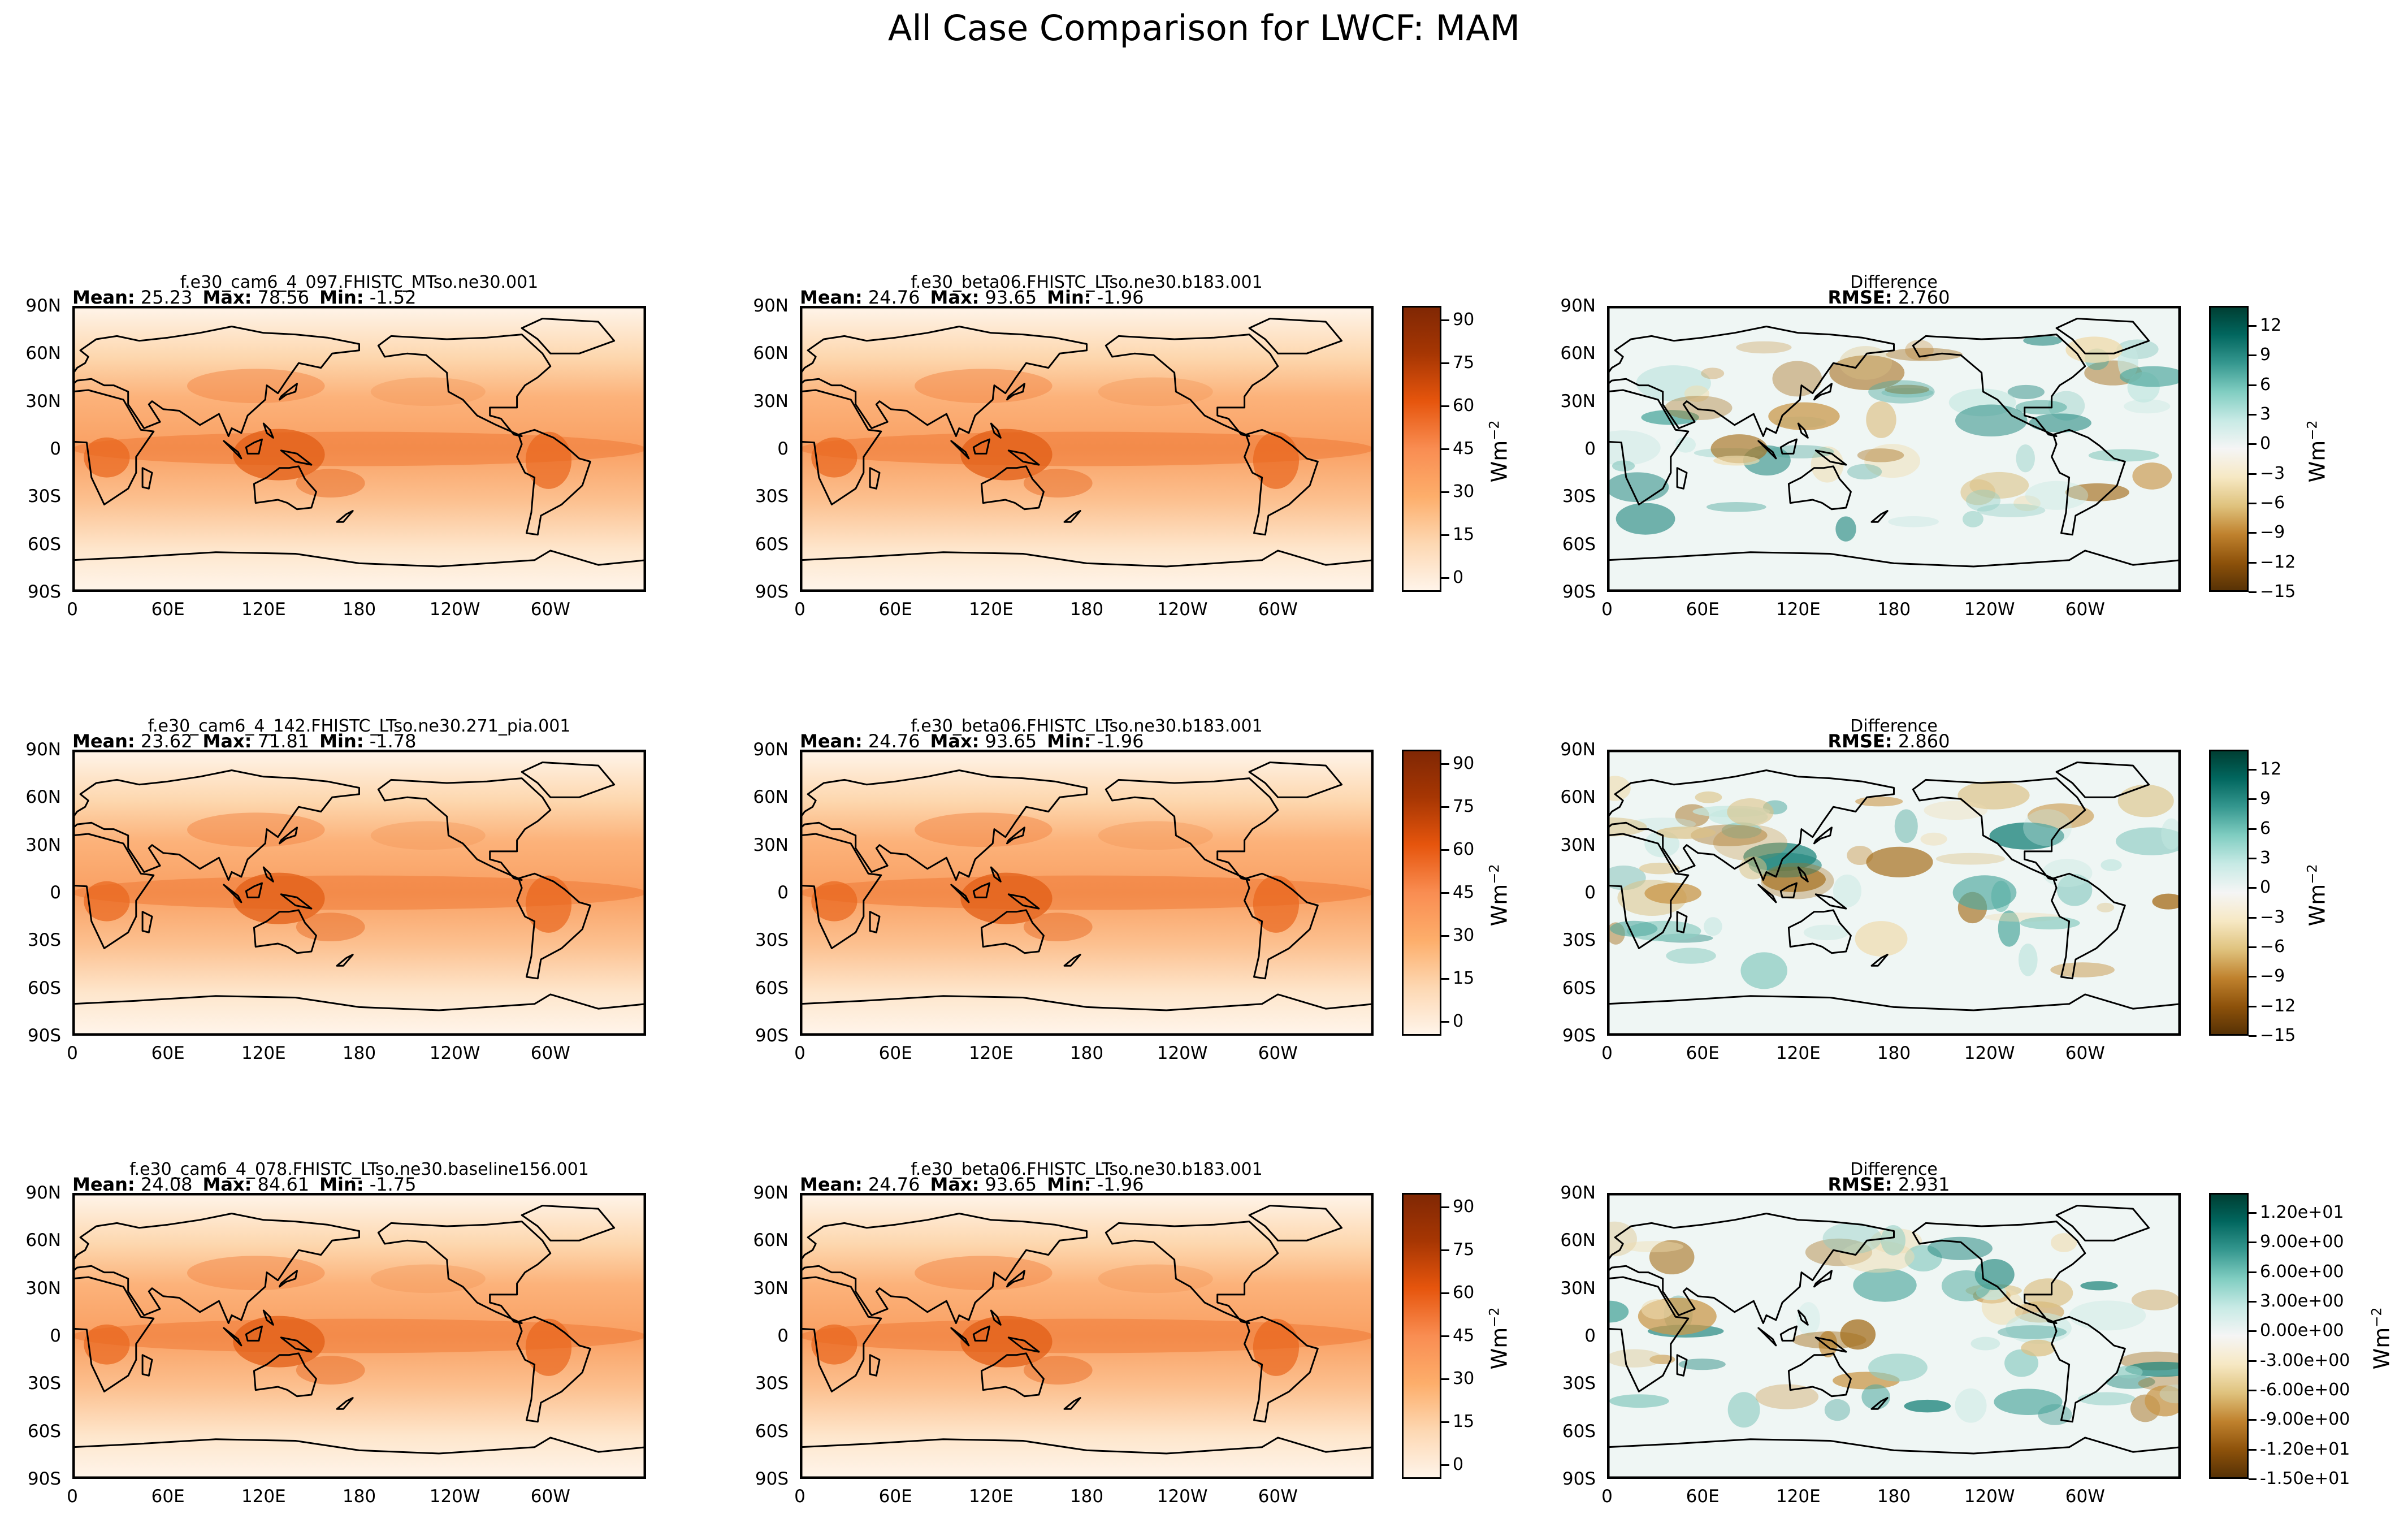 Image resolution: width=2408 pixels, height=1527 pixels. Describe the element at coordinates (167, 1184) in the screenshot. I see `mean-value: 24.08` at that location.